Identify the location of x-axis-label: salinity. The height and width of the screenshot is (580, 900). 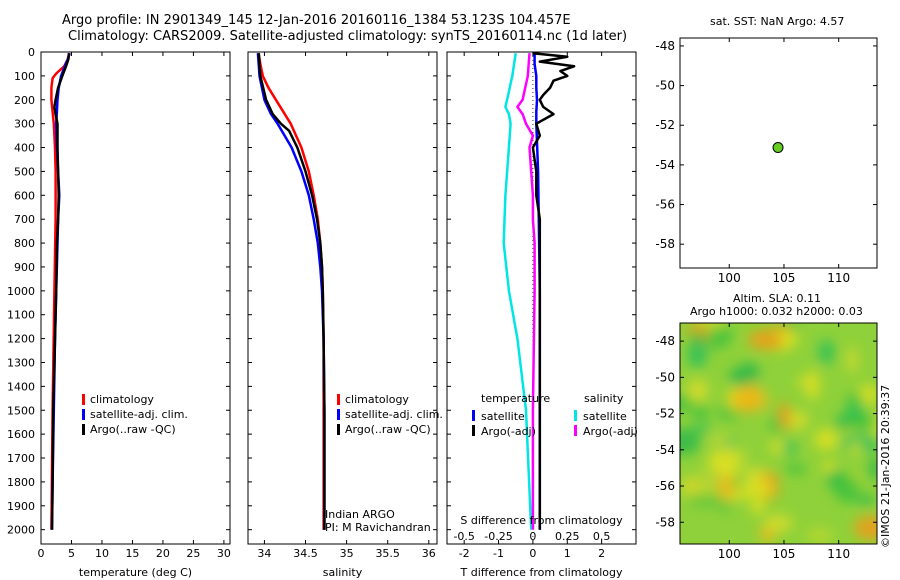
(343, 572).